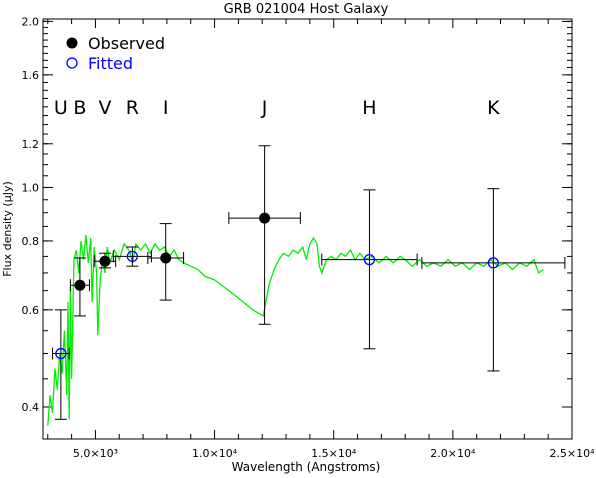 This screenshot has width=596, height=478. Describe the element at coordinates (72, 43) in the screenshot. I see `legend-observed-marker` at that location.